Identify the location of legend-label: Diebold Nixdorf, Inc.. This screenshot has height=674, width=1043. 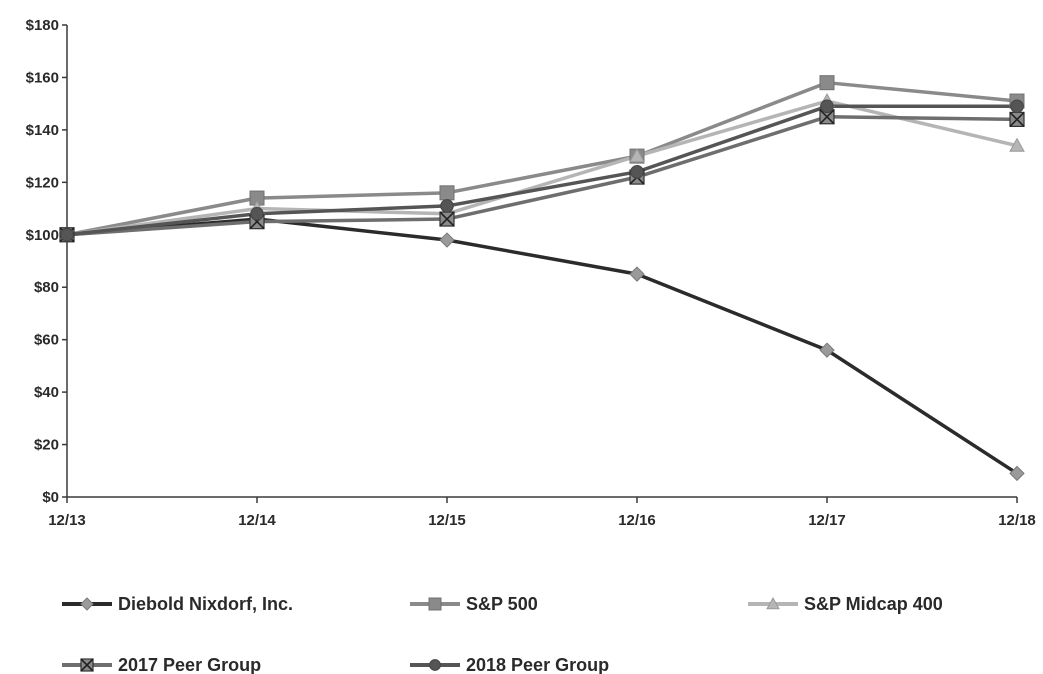
(205, 604).